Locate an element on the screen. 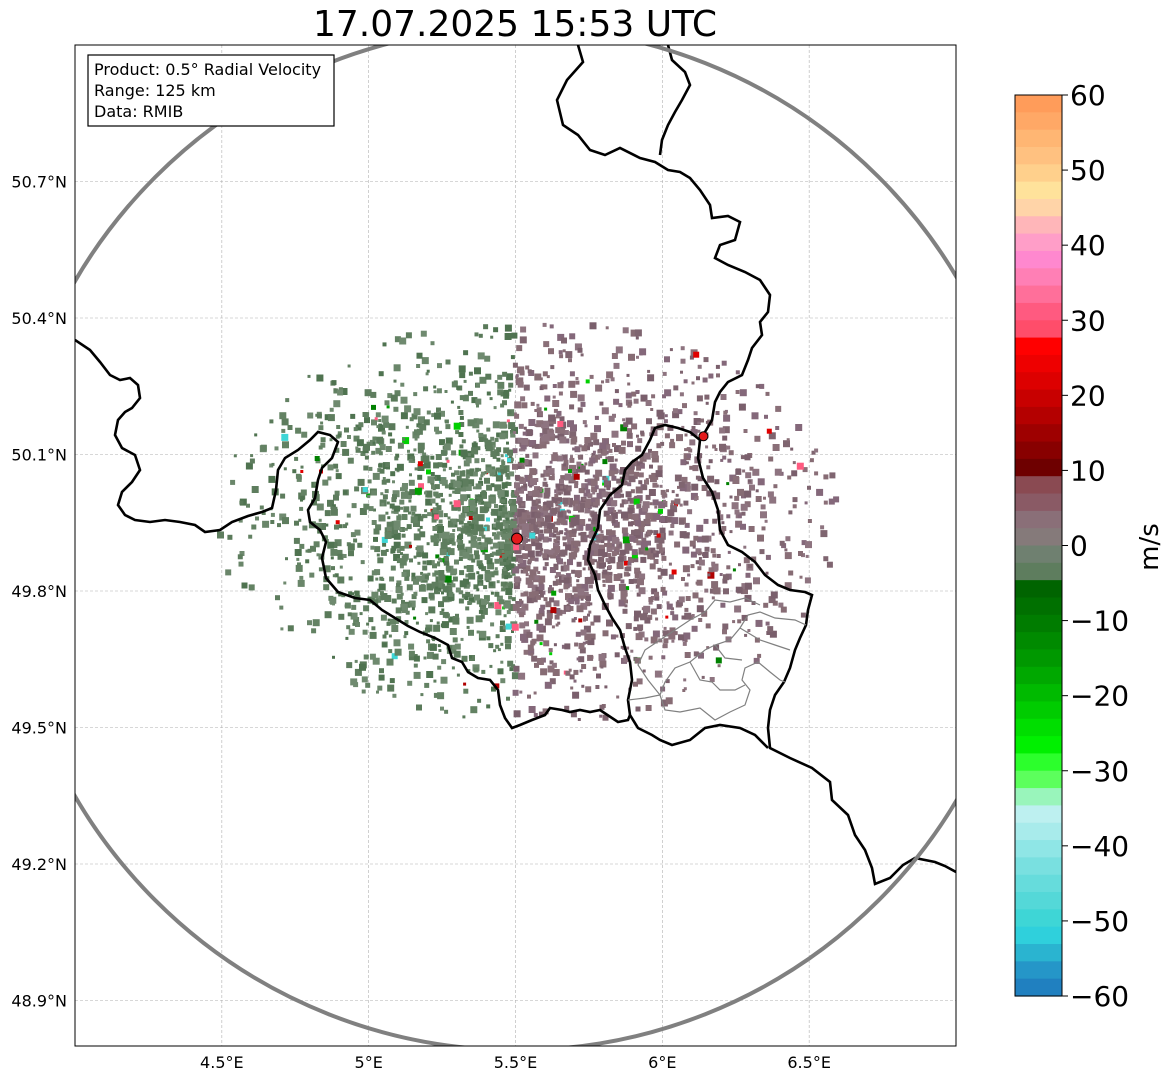 The width and height of the screenshot is (1171, 1081). lat-tick-label: 48.9°N is located at coordinates (39, 1001).